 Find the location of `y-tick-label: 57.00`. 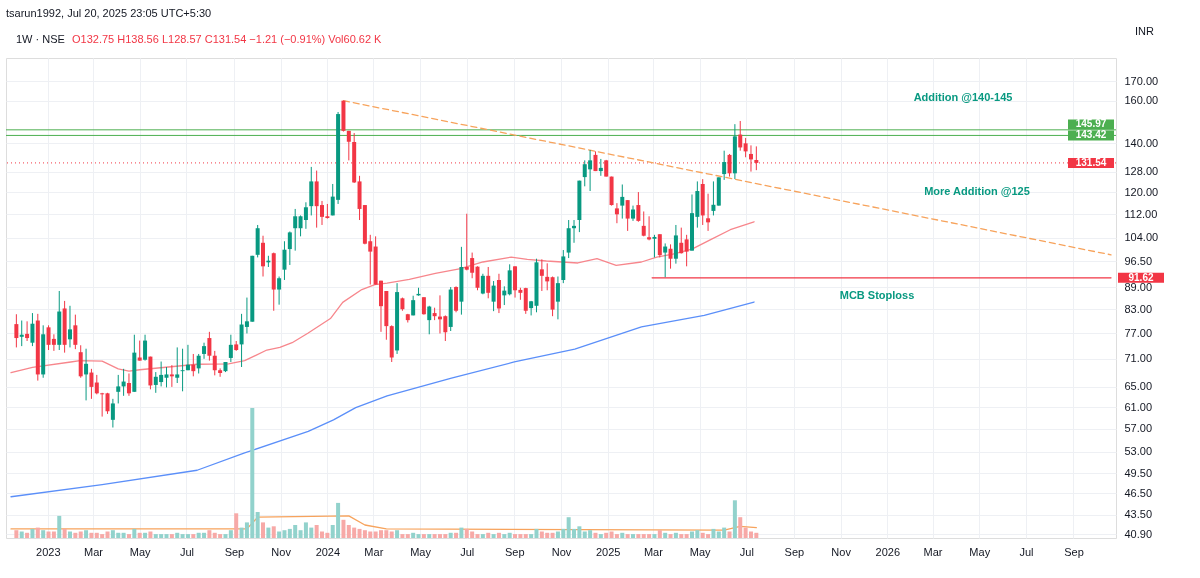

y-tick-label: 57.00 is located at coordinates (1138, 428).